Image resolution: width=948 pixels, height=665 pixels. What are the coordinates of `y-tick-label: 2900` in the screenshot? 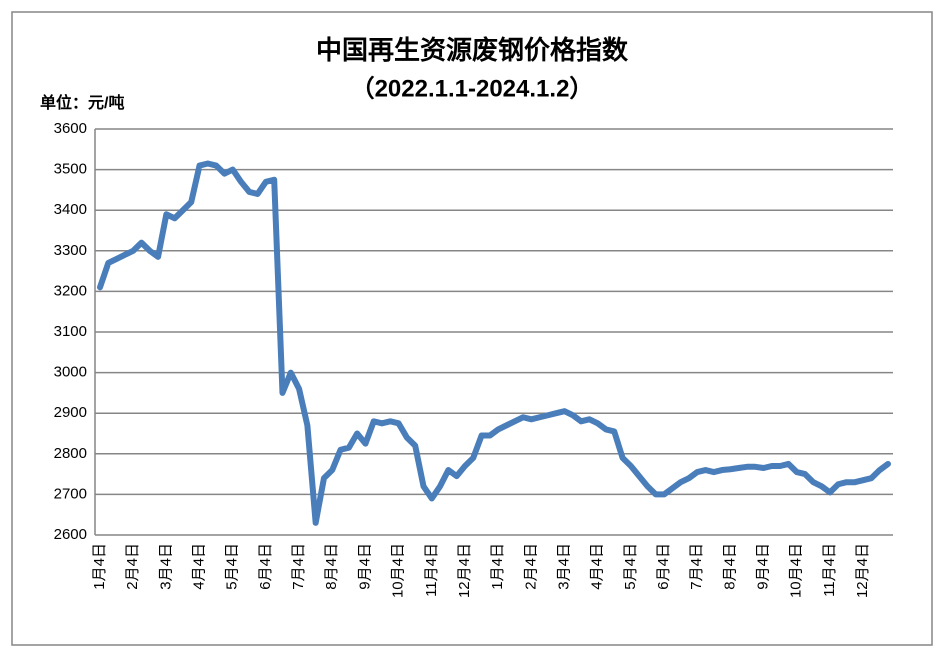 It's located at (70, 412).